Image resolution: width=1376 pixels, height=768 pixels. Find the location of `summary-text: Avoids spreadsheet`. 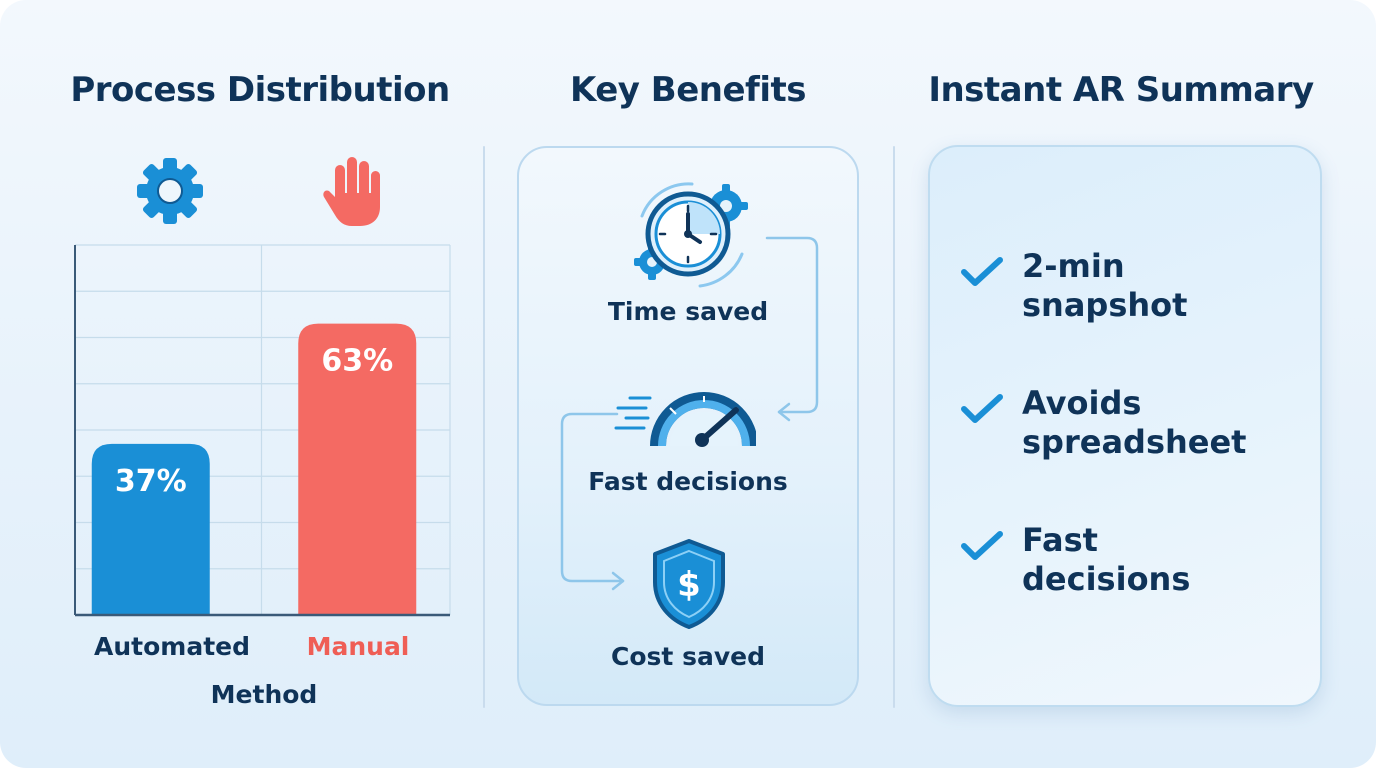

summary-text: Avoids spreadsheet is located at coordinates (1167, 423).